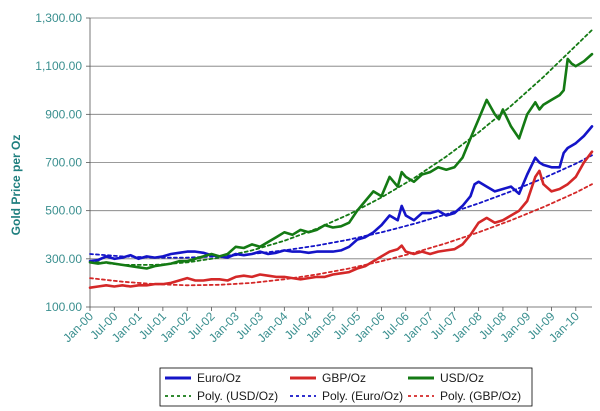 This screenshot has height=411, width=600. I want to click on legend-label: USD/Oz, so click(462, 378).